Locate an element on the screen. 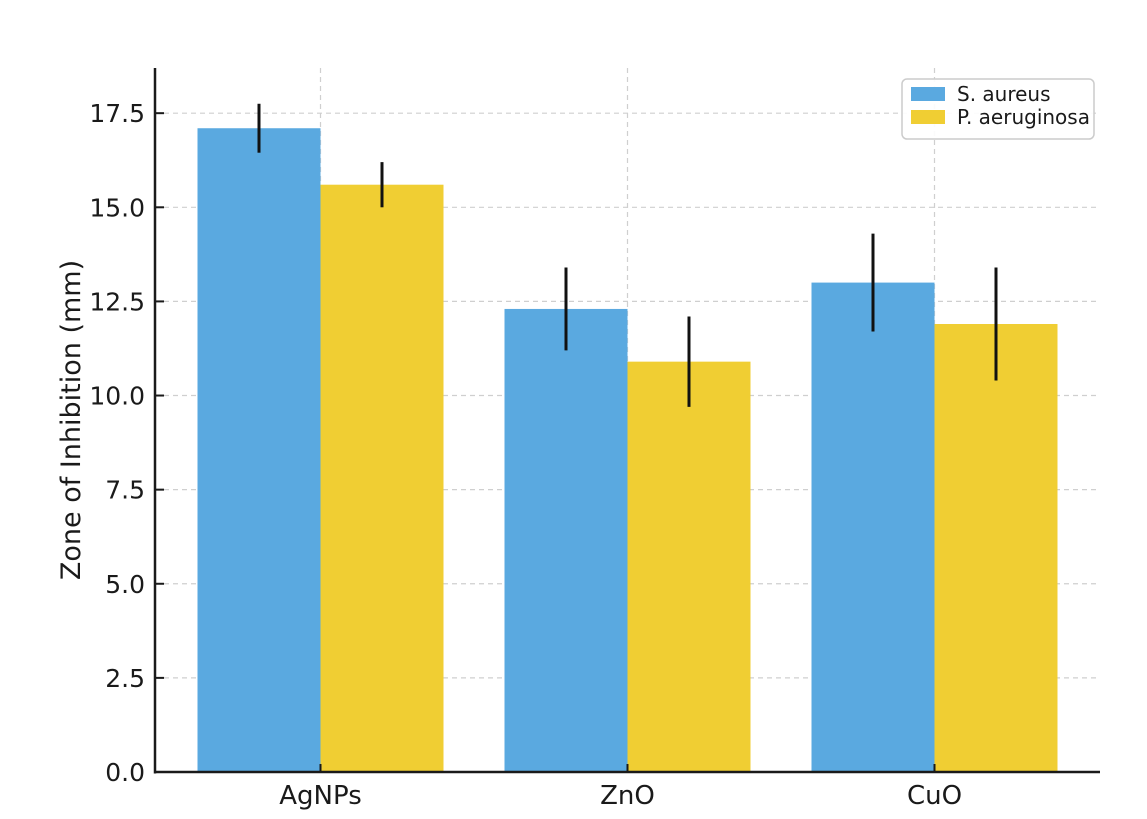 Image resolution: width=1147 pixels, height=819 pixels. y-tick-label-15.0: 15.0 is located at coordinates (117, 207).